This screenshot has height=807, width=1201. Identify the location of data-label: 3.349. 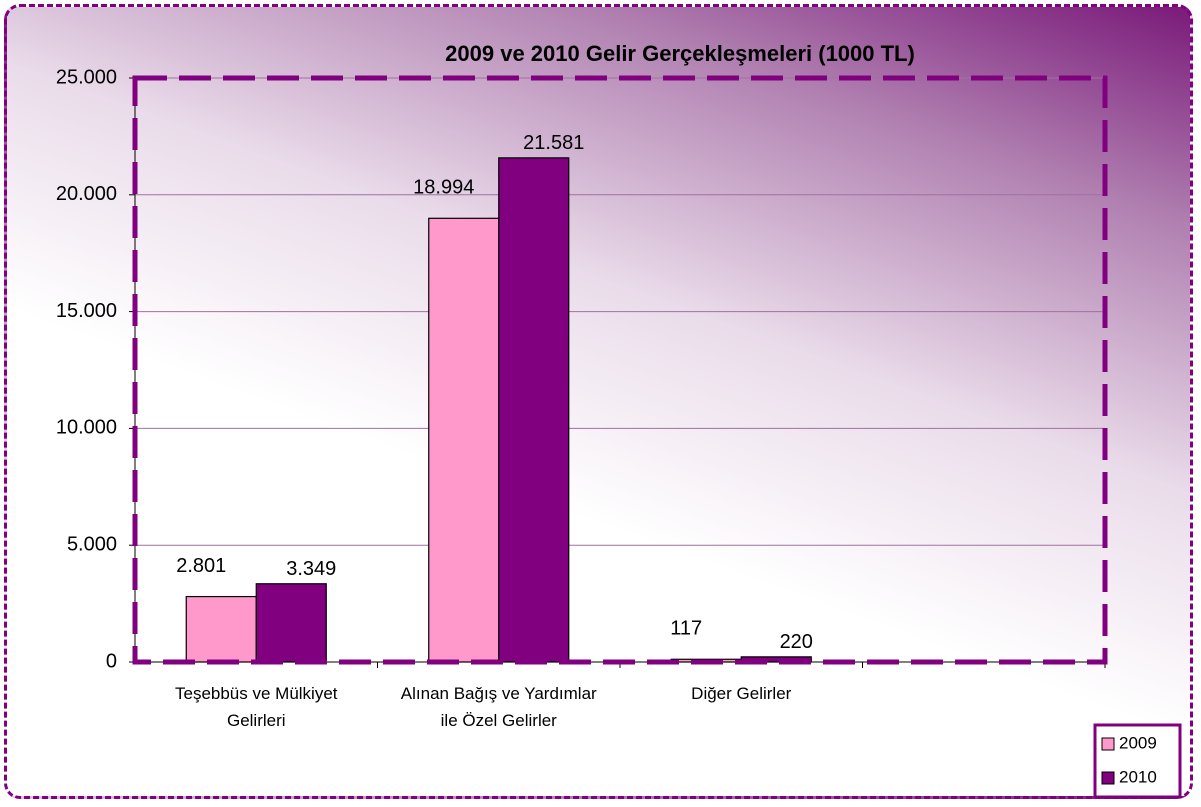
(311, 569).